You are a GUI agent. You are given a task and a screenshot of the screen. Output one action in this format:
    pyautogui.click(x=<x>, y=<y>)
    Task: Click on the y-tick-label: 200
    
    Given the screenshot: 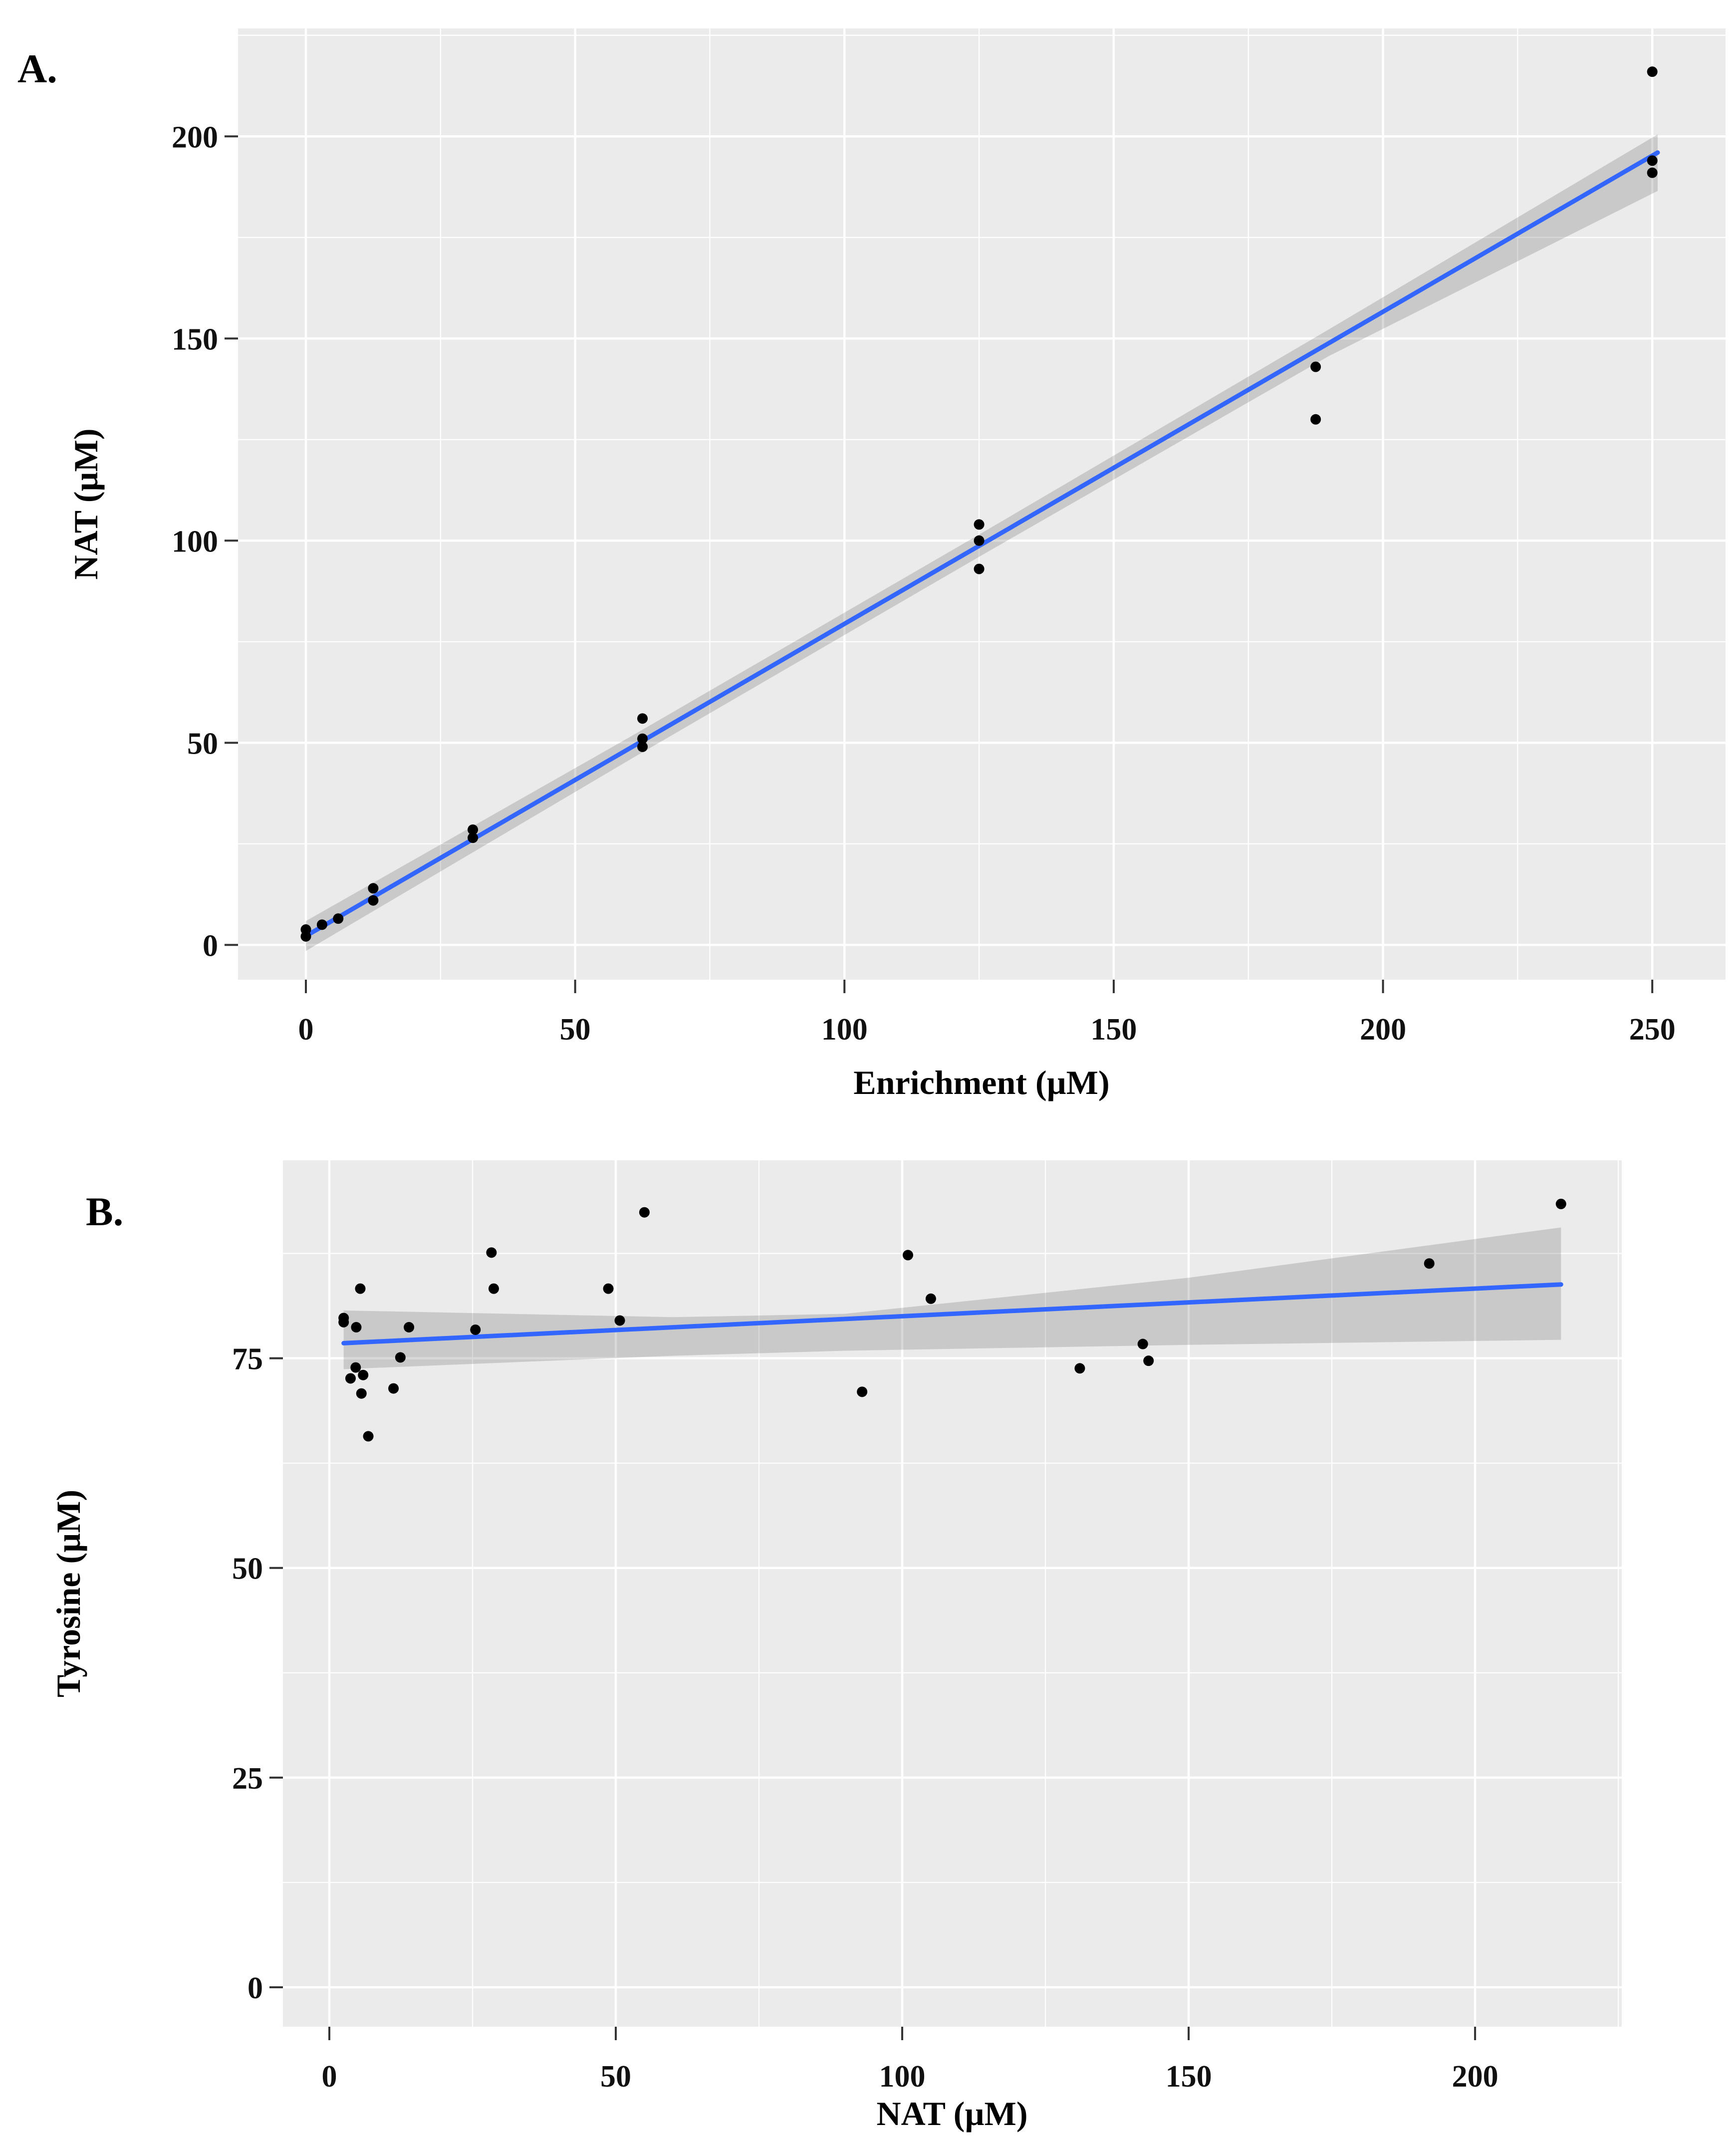 What is the action you would take?
    pyautogui.click(x=195, y=137)
    